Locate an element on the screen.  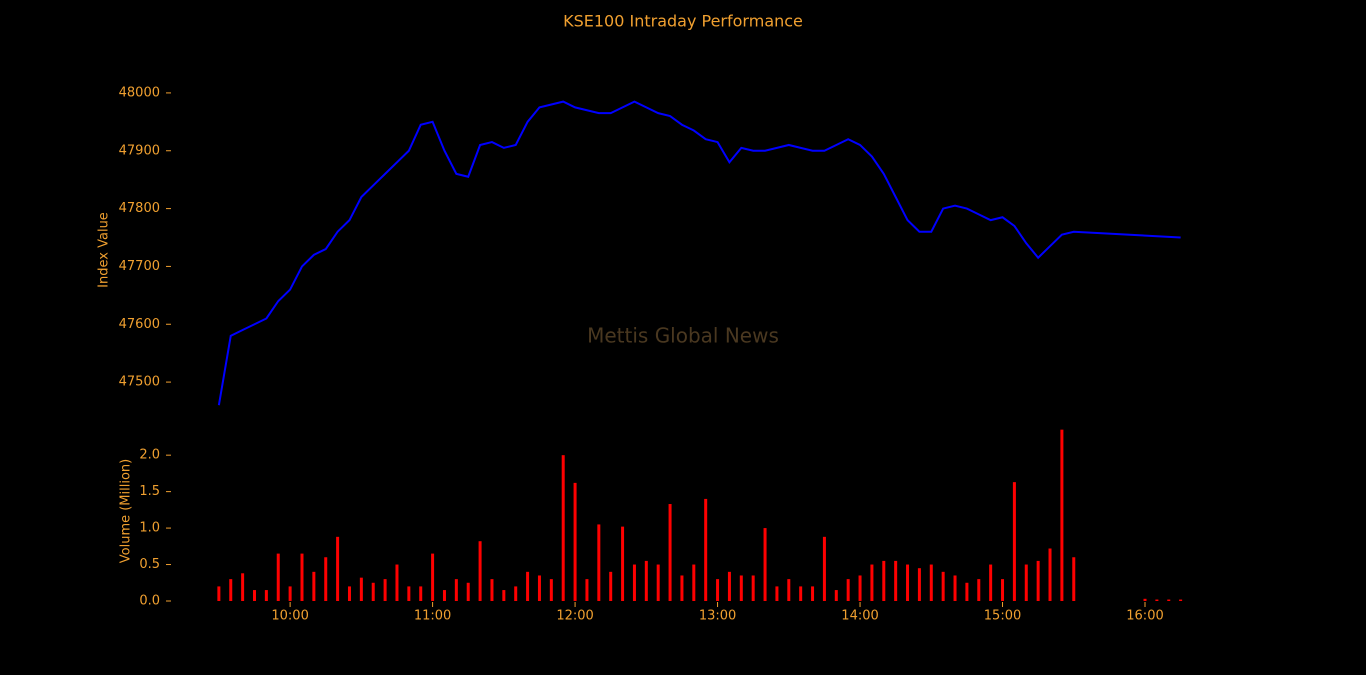
y-tick-label: 1.0 is located at coordinates (149, 528).